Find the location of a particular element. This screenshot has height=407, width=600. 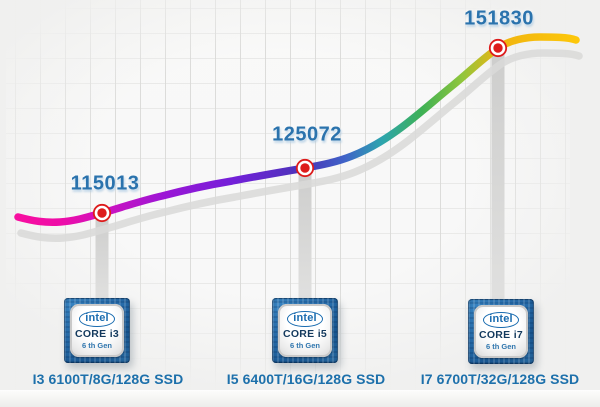

cpu-config-label-i7: I7 6700T/32G/128G SSD is located at coordinates (500, 379).